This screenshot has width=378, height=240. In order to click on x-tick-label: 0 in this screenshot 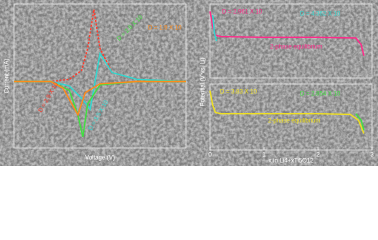, I will do `click(210, 156)`.